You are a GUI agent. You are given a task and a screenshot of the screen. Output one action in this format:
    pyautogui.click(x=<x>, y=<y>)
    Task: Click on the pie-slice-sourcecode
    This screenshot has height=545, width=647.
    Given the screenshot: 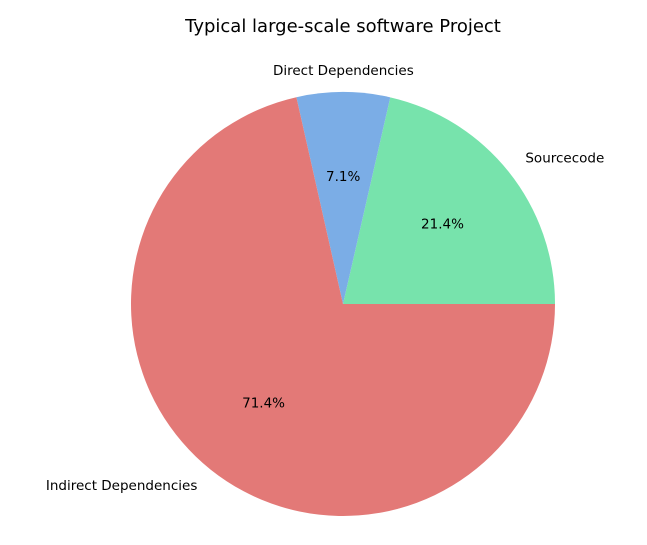 What is the action you would take?
    pyautogui.click(x=449, y=200)
    